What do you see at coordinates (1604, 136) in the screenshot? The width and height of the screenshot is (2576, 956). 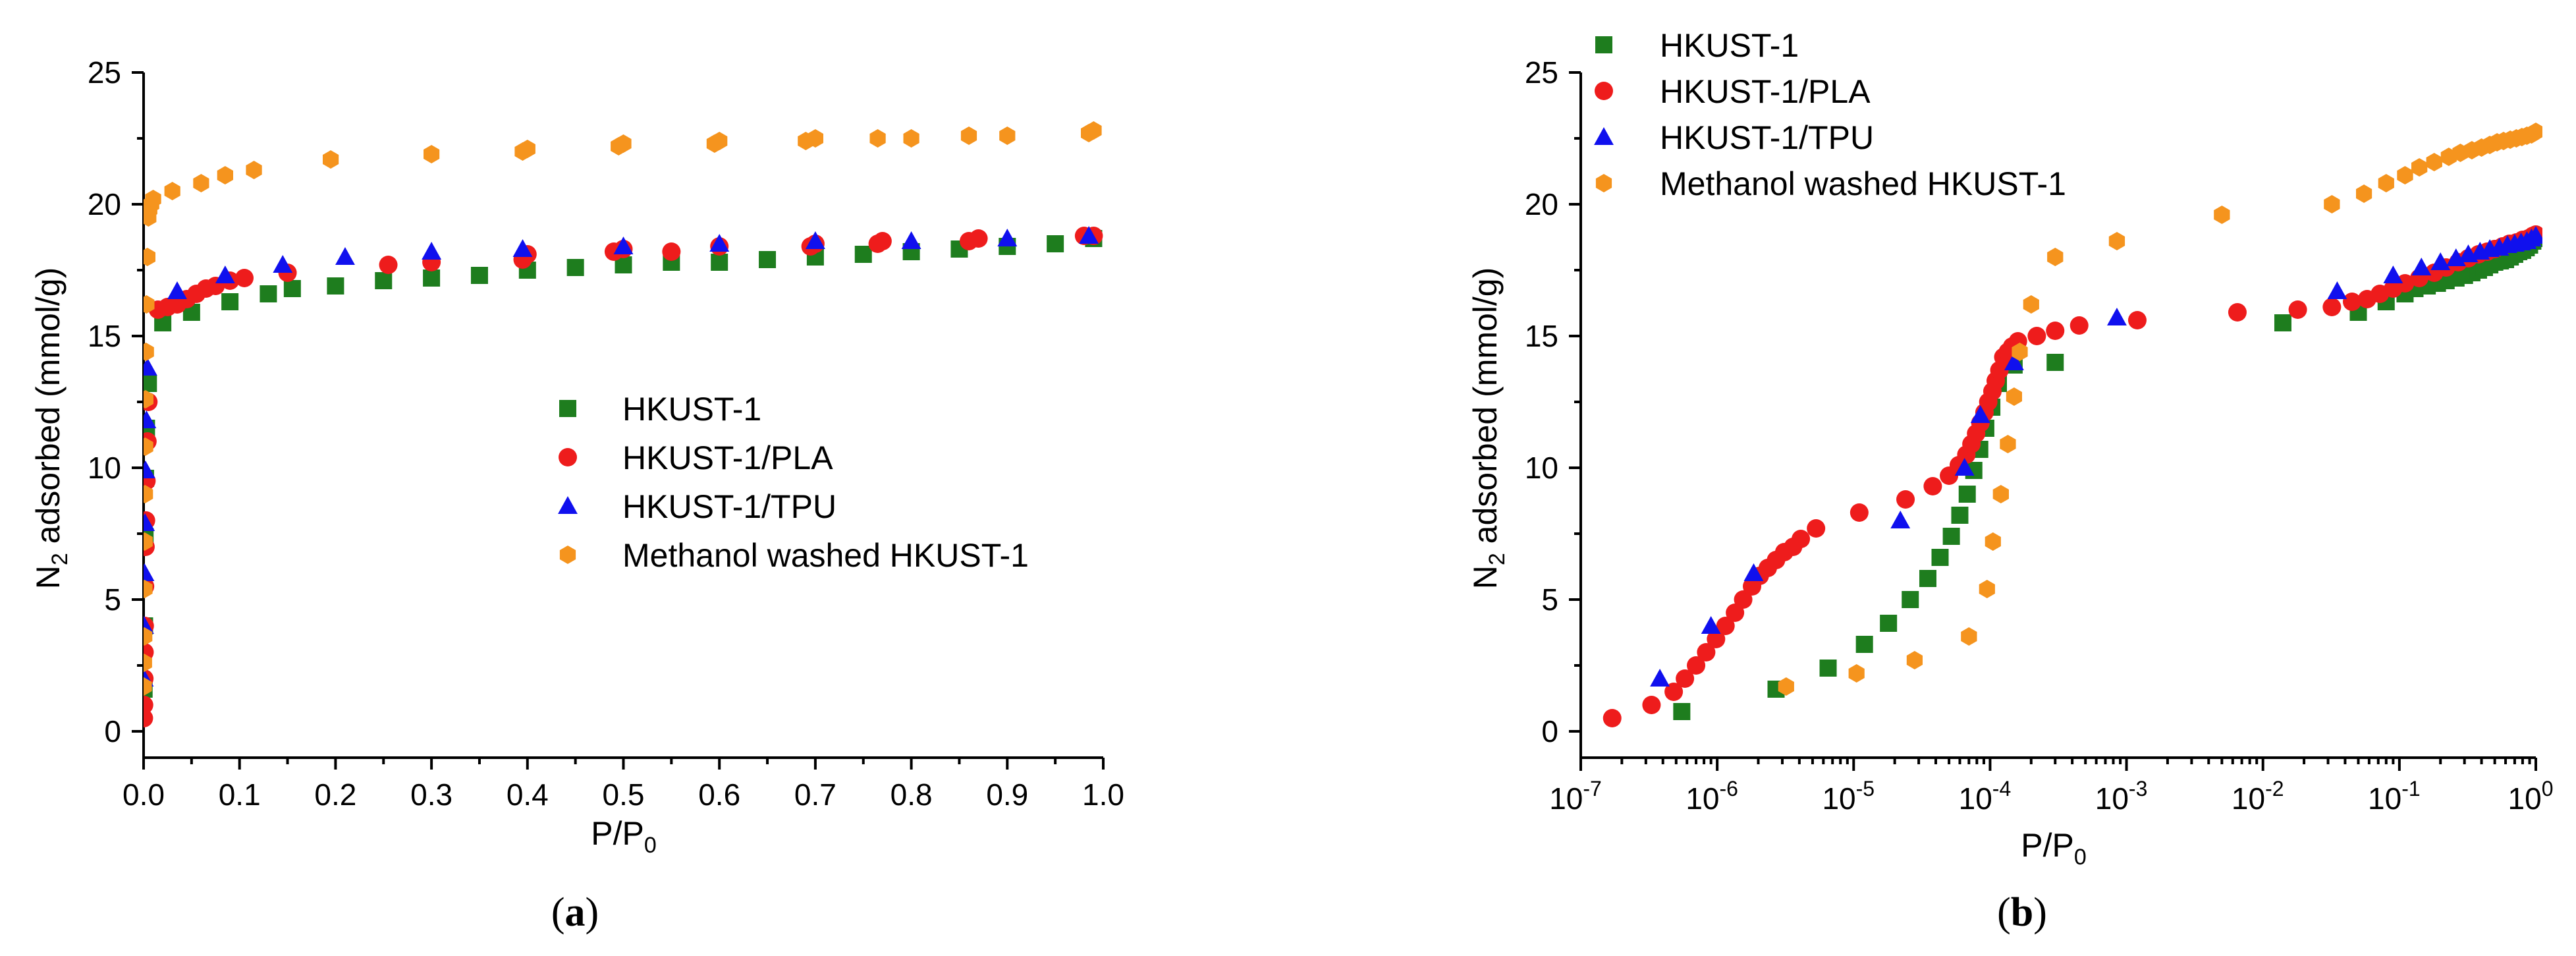 I see `legend-marker-hkust-1-tpu` at bounding box center [1604, 136].